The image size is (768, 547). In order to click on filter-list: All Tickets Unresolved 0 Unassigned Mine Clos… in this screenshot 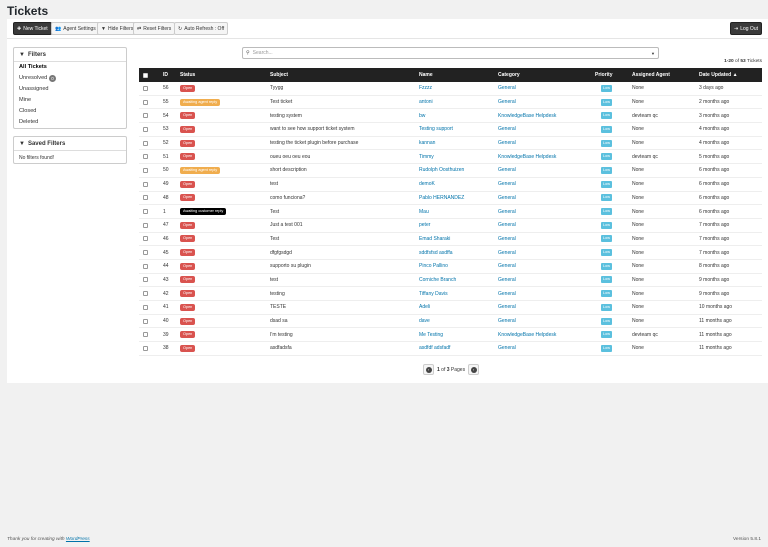, I will do `click(70, 95)`.